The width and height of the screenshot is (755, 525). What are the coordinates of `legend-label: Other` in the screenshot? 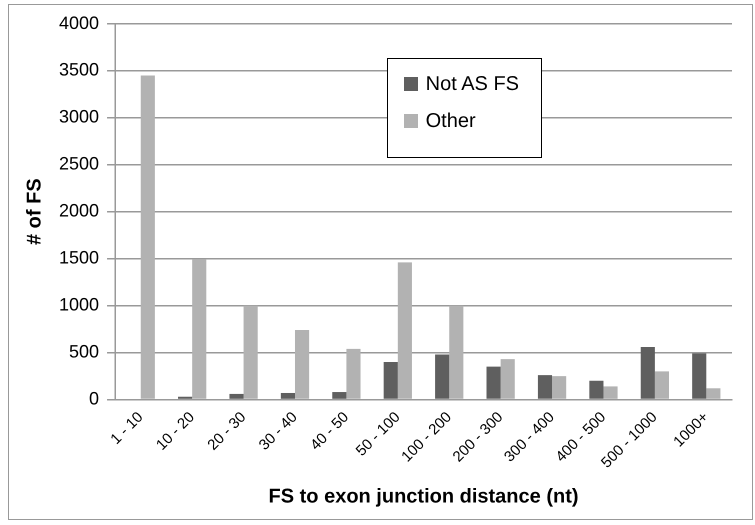 It's located at (451, 121).